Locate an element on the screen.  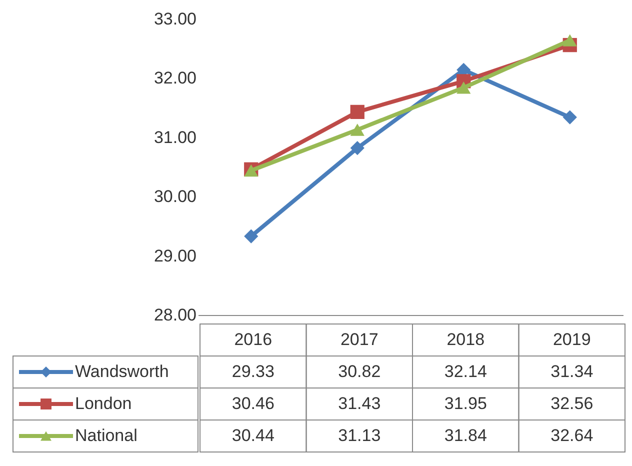
data-label: 32.64 is located at coordinates (572, 435).